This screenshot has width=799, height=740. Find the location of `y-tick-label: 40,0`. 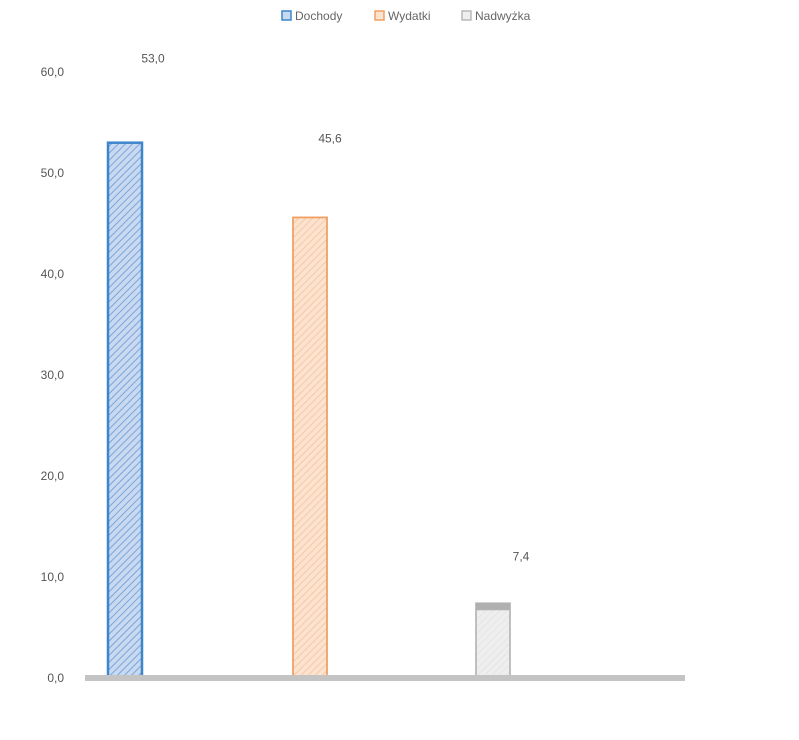

y-tick-label: 40,0 is located at coordinates (53, 274).